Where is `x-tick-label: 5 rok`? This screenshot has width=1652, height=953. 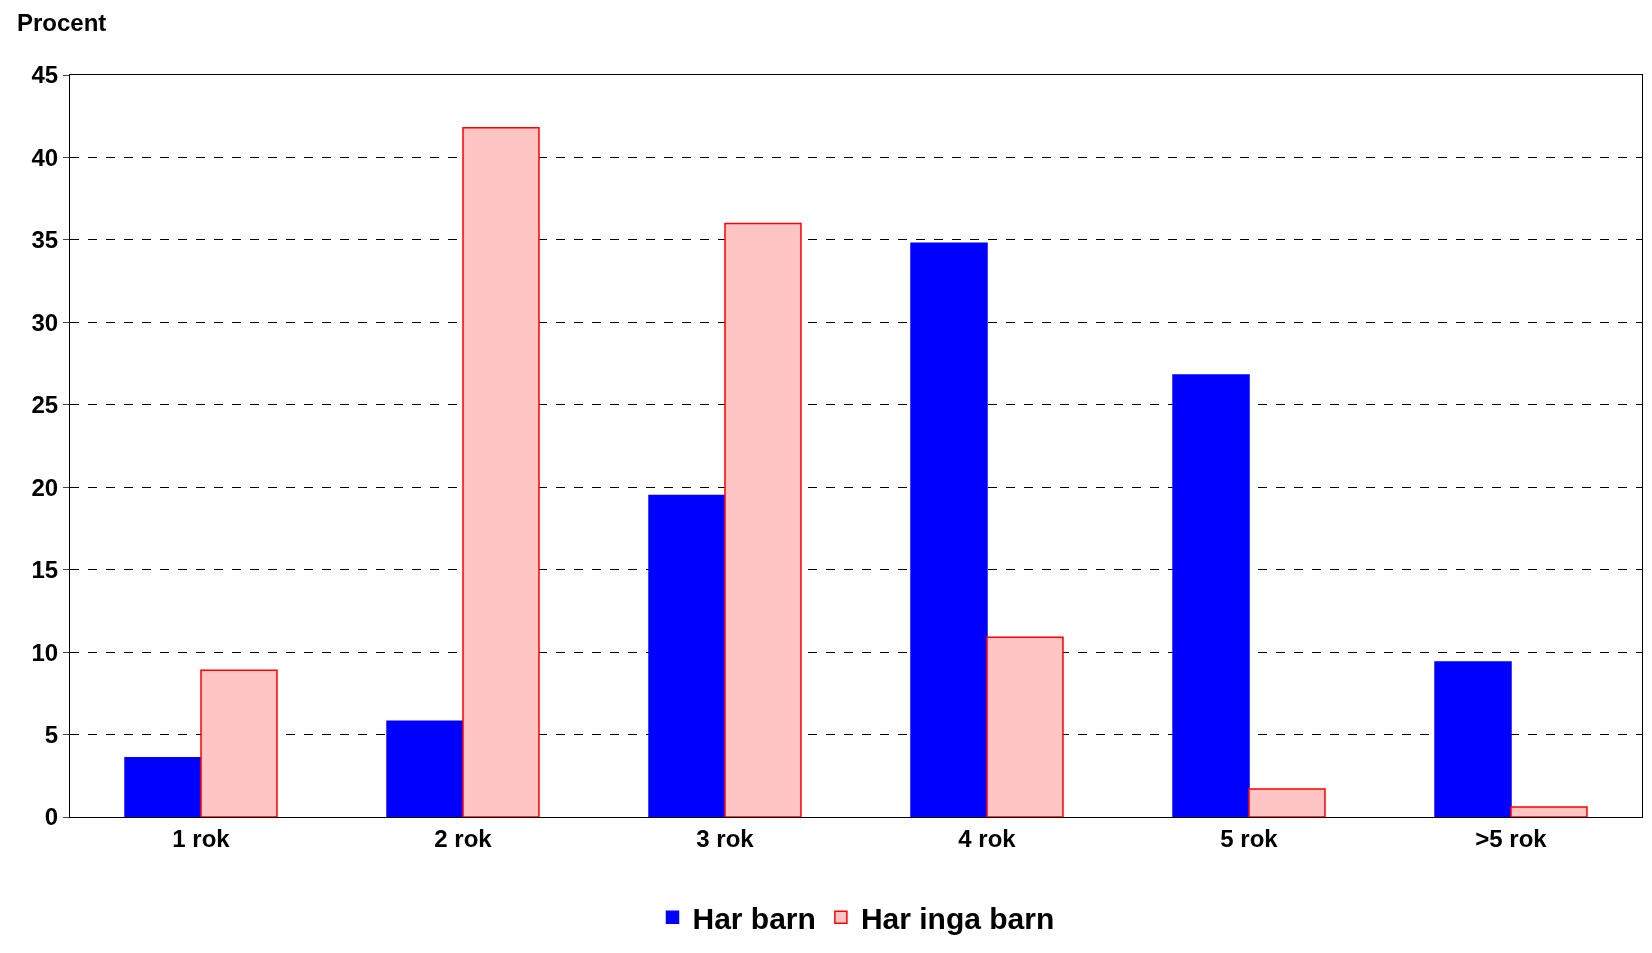 x-tick-label: 5 rok is located at coordinates (1249, 838).